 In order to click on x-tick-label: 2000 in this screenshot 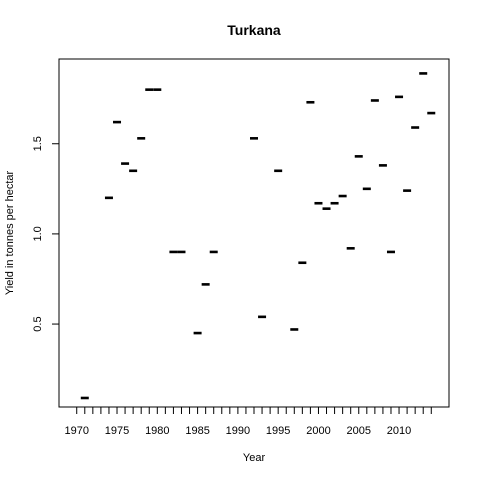, I will do `click(318, 431)`.